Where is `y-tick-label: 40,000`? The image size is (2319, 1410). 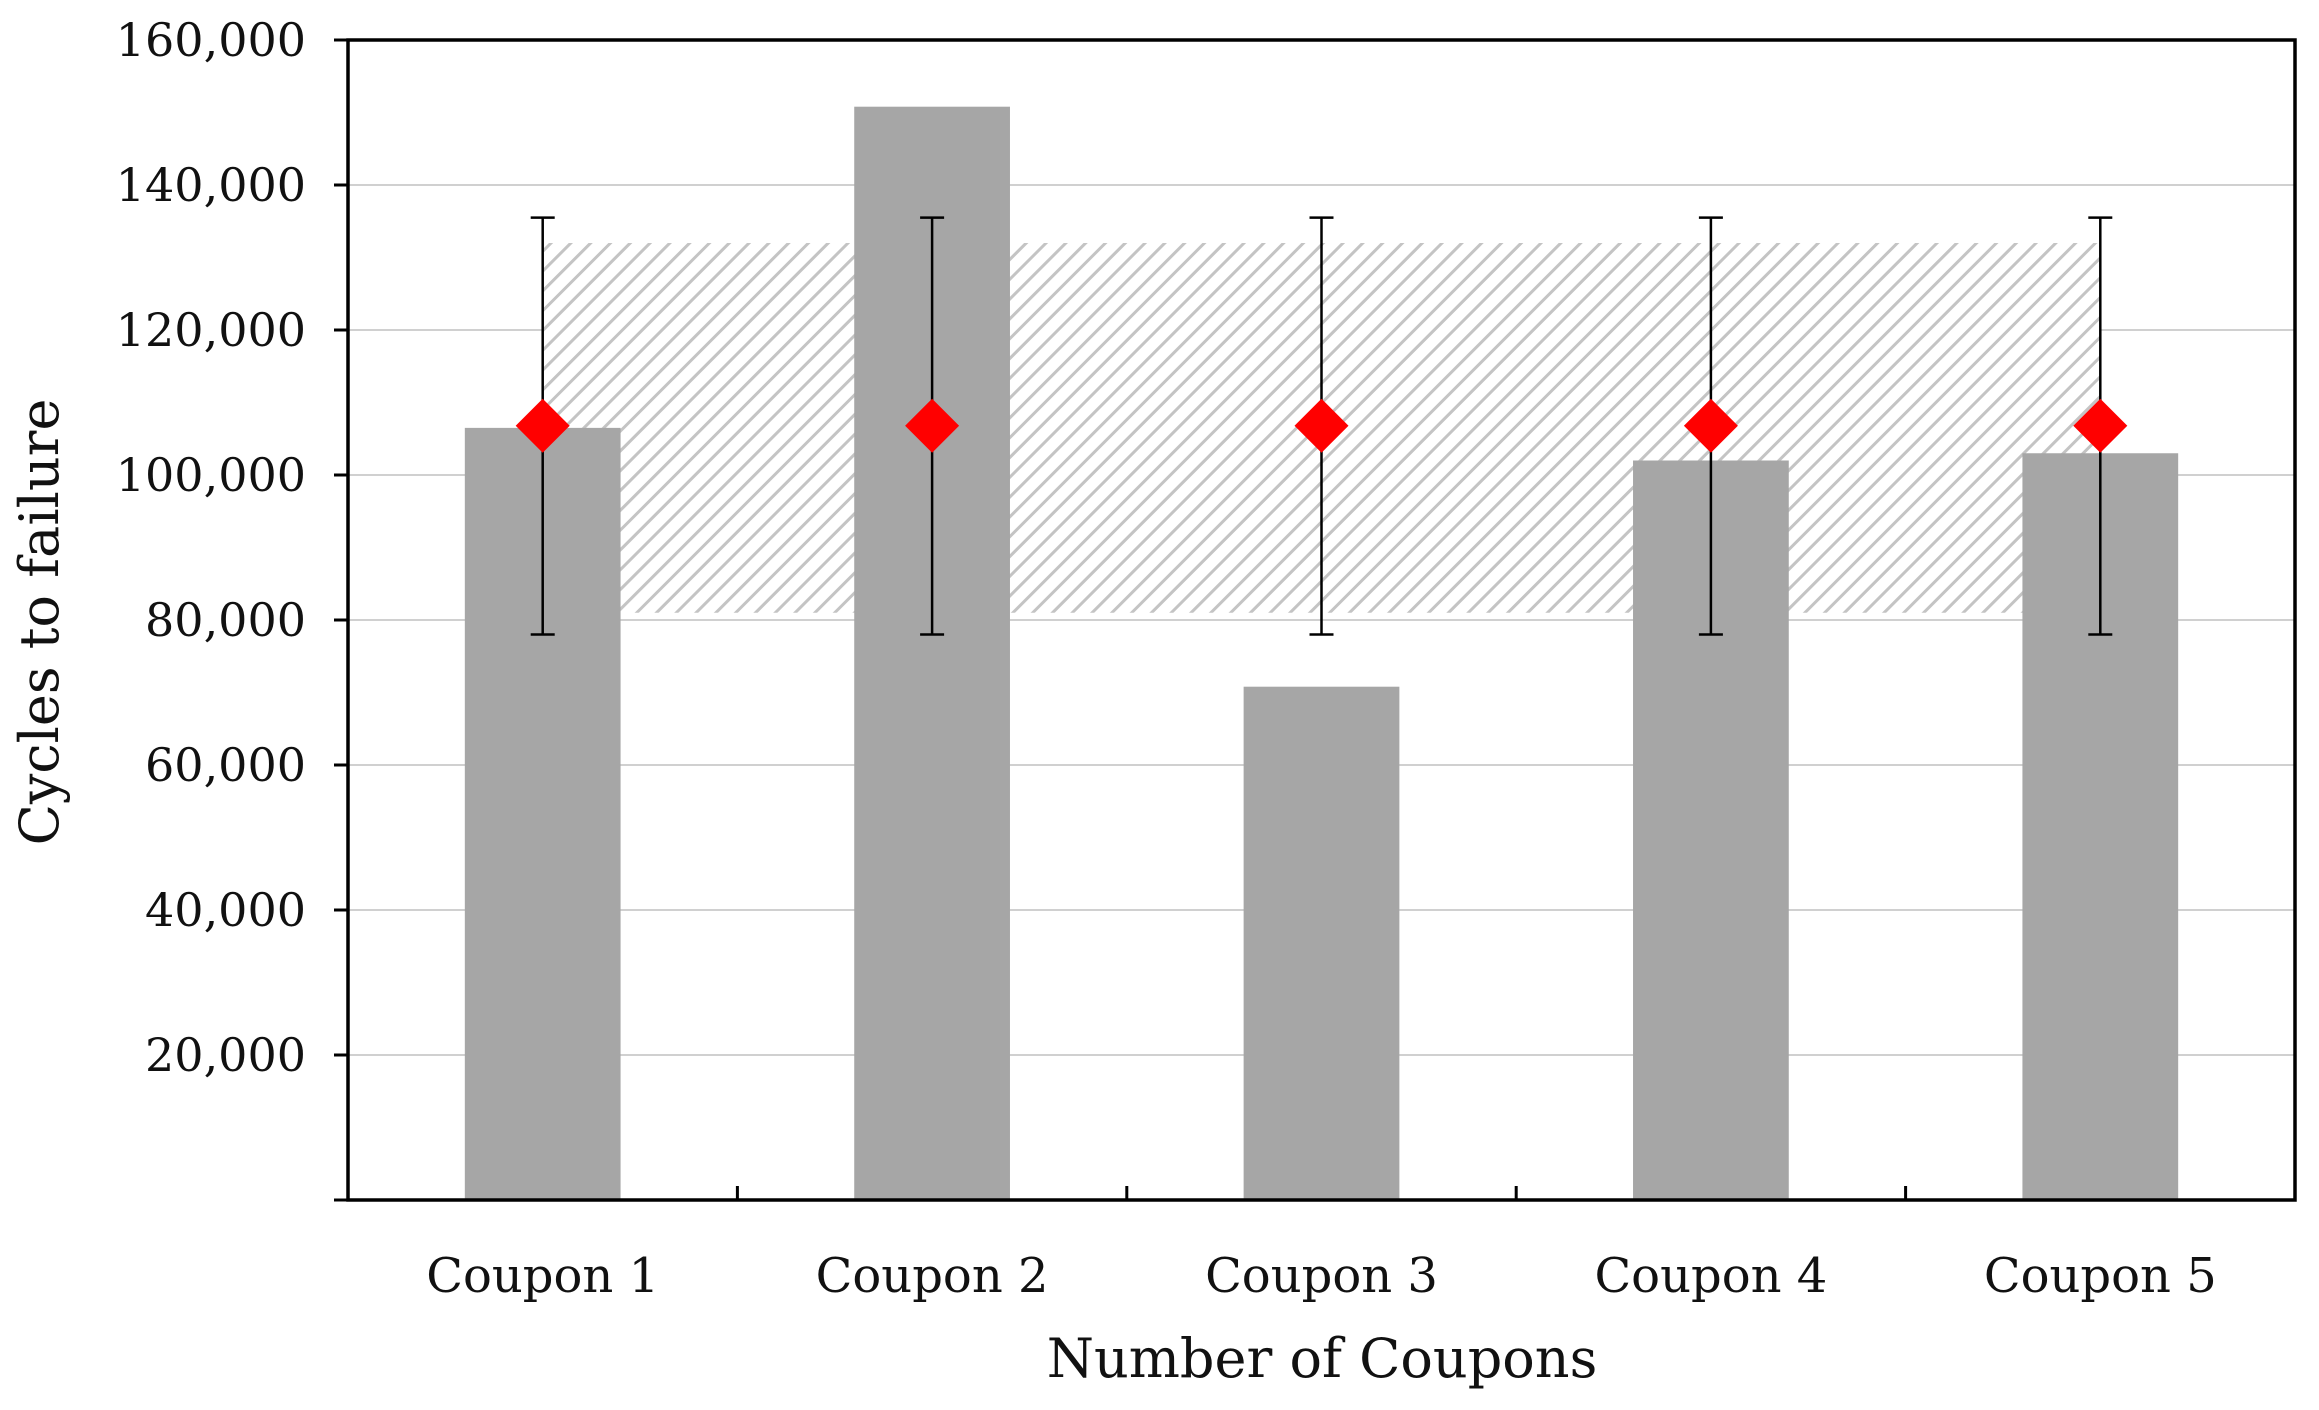
y-tick-label: 40,000 is located at coordinates (225, 910).